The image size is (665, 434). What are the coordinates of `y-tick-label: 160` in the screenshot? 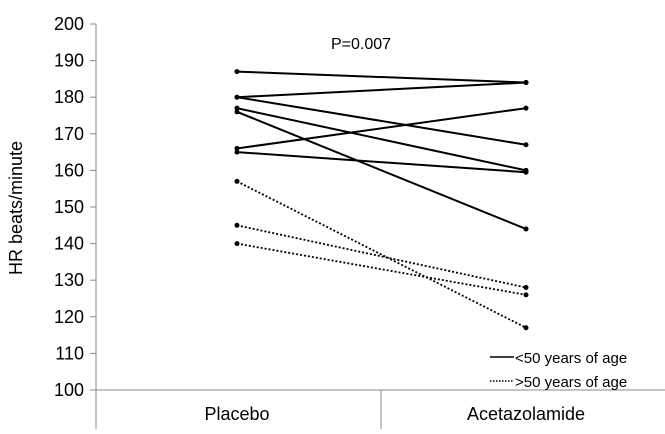 It's located at (69, 170).